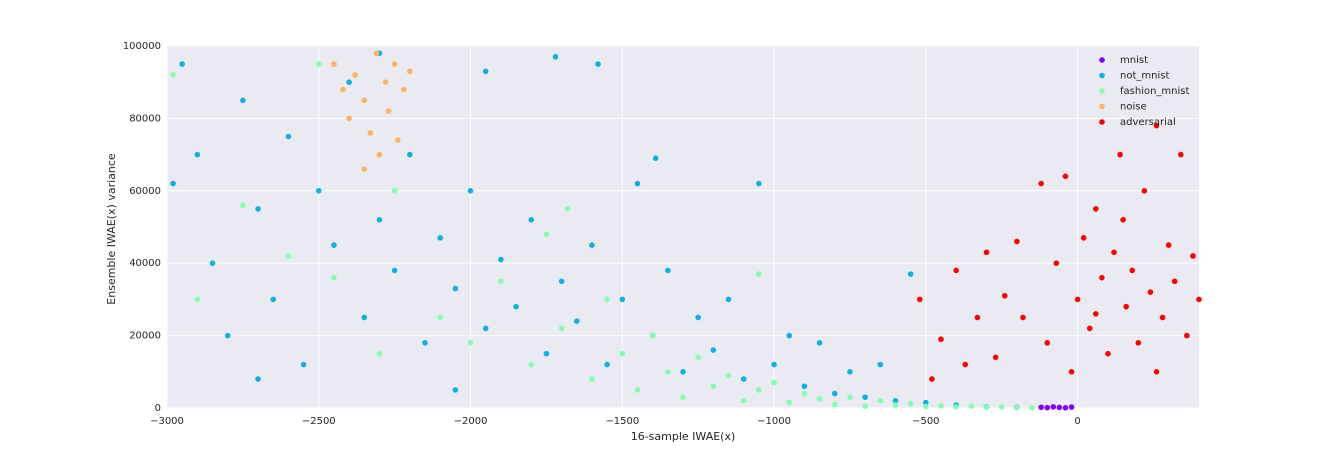 The height and width of the screenshot is (472, 1332). What do you see at coordinates (683, 436) in the screenshot?
I see `x-axis-label: 16-sample IWAE(x)` at bounding box center [683, 436].